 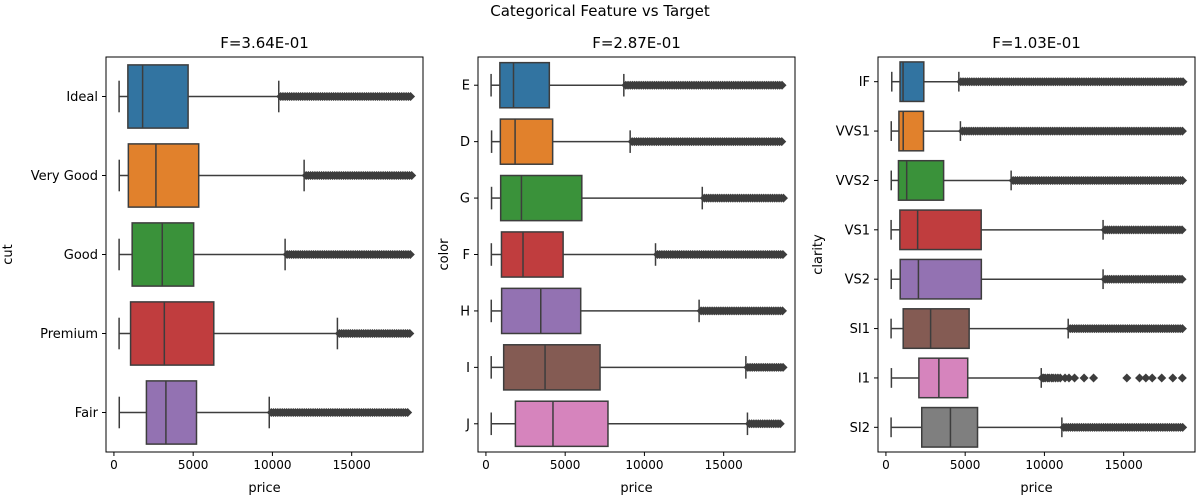 I want to click on y-tick-label: Very Good, so click(x=64, y=176).